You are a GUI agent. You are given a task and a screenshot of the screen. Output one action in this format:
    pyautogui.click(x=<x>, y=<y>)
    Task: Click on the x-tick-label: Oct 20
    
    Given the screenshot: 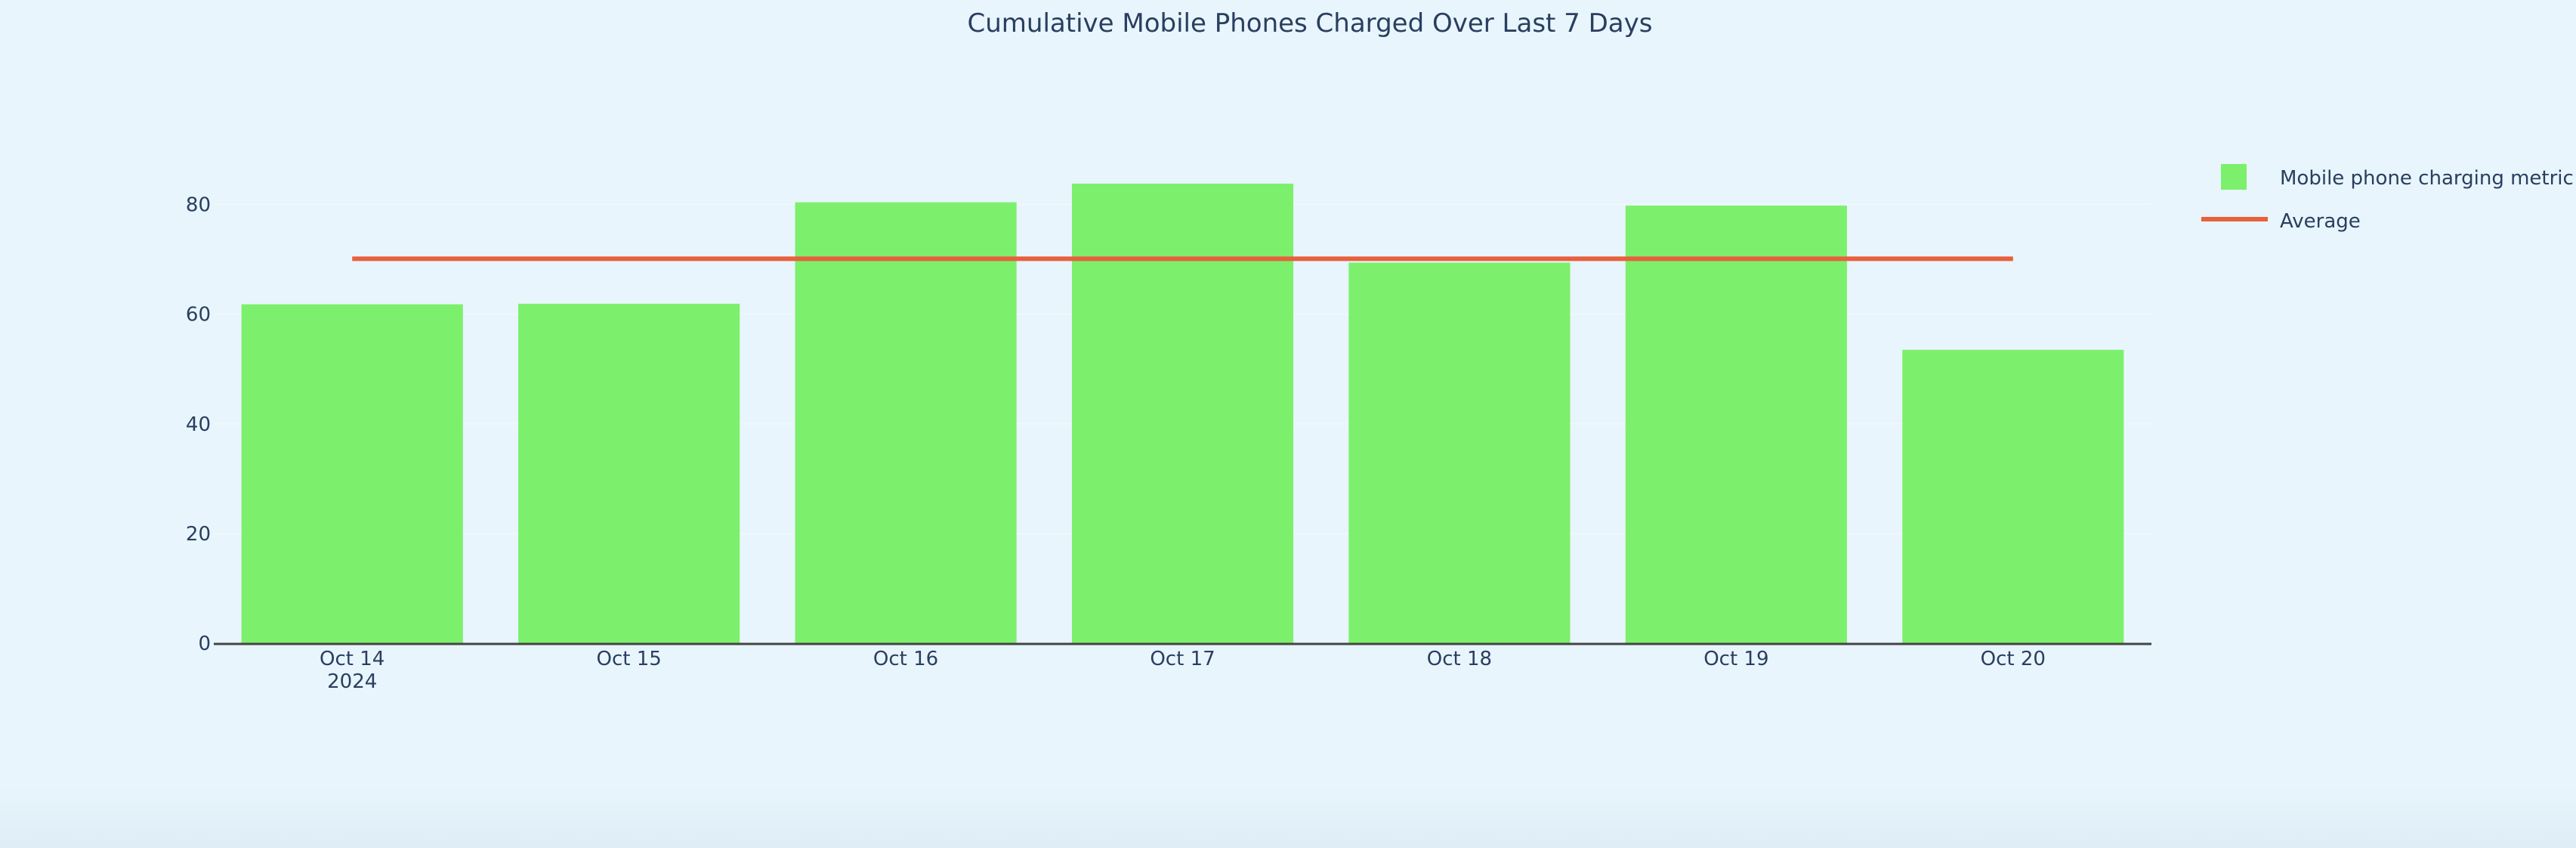 What is the action you would take?
    pyautogui.click(x=2013, y=659)
    